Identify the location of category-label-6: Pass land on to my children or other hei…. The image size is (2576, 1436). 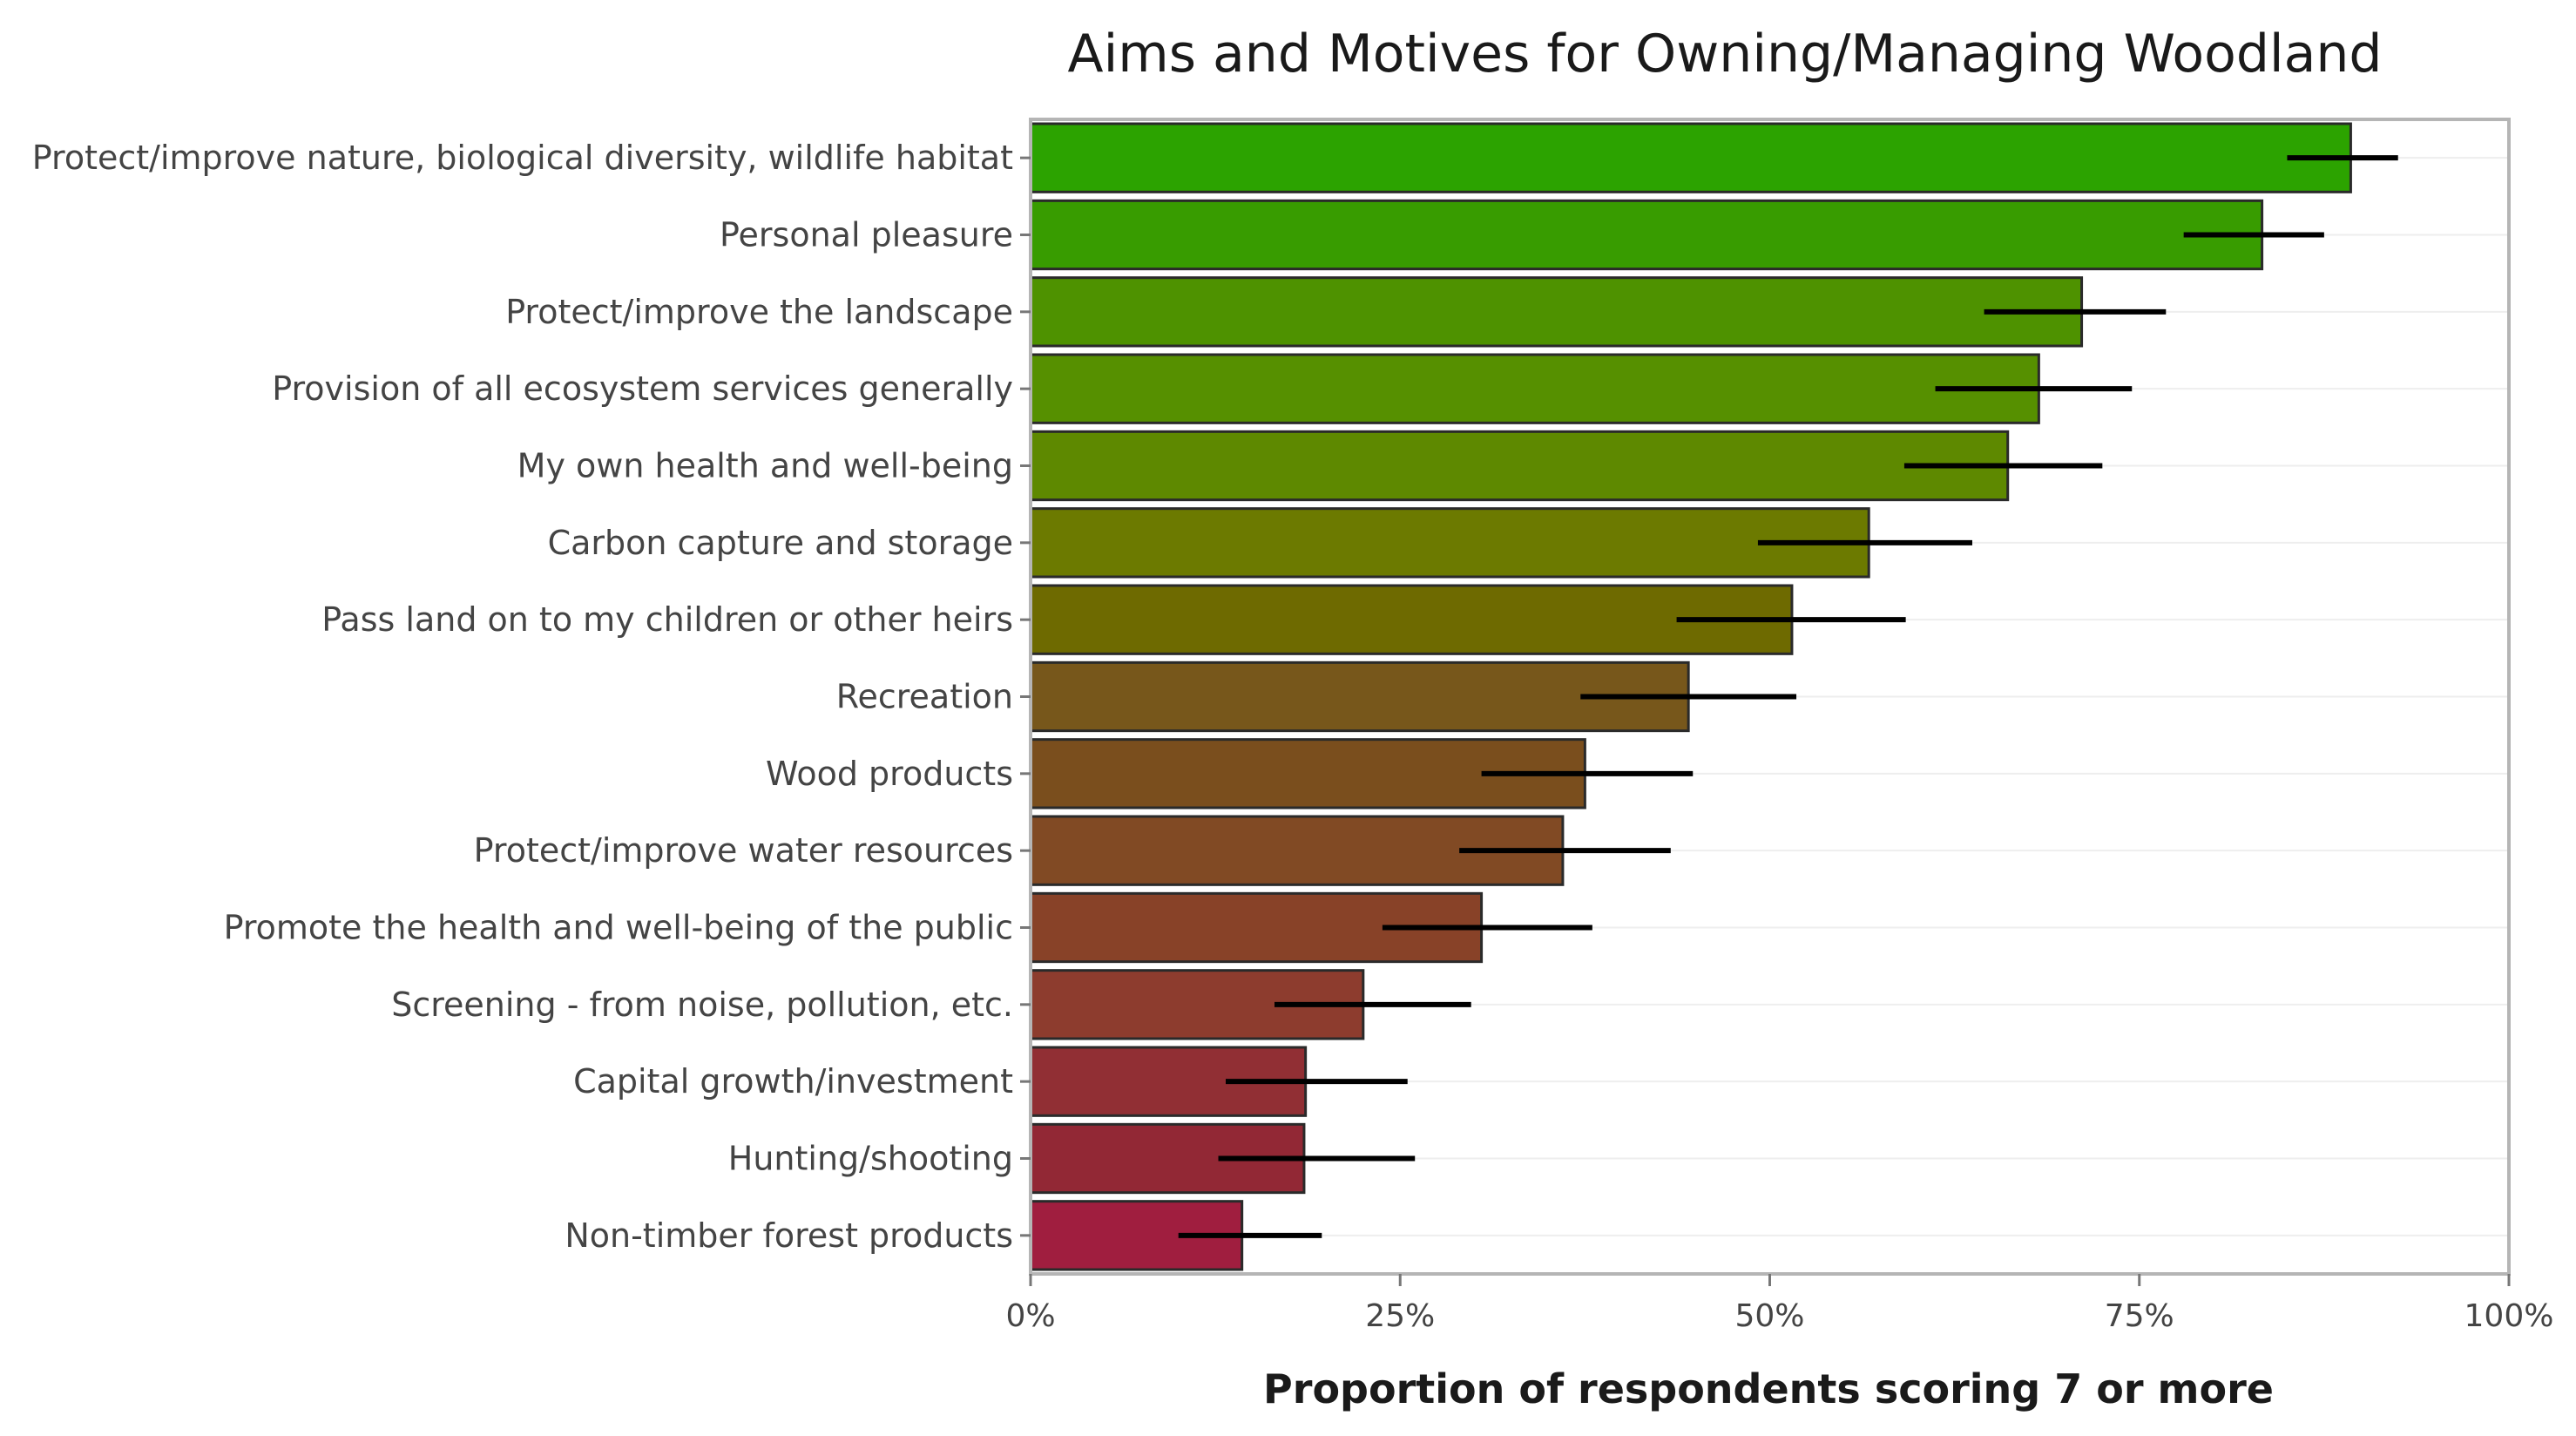
(667, 619).